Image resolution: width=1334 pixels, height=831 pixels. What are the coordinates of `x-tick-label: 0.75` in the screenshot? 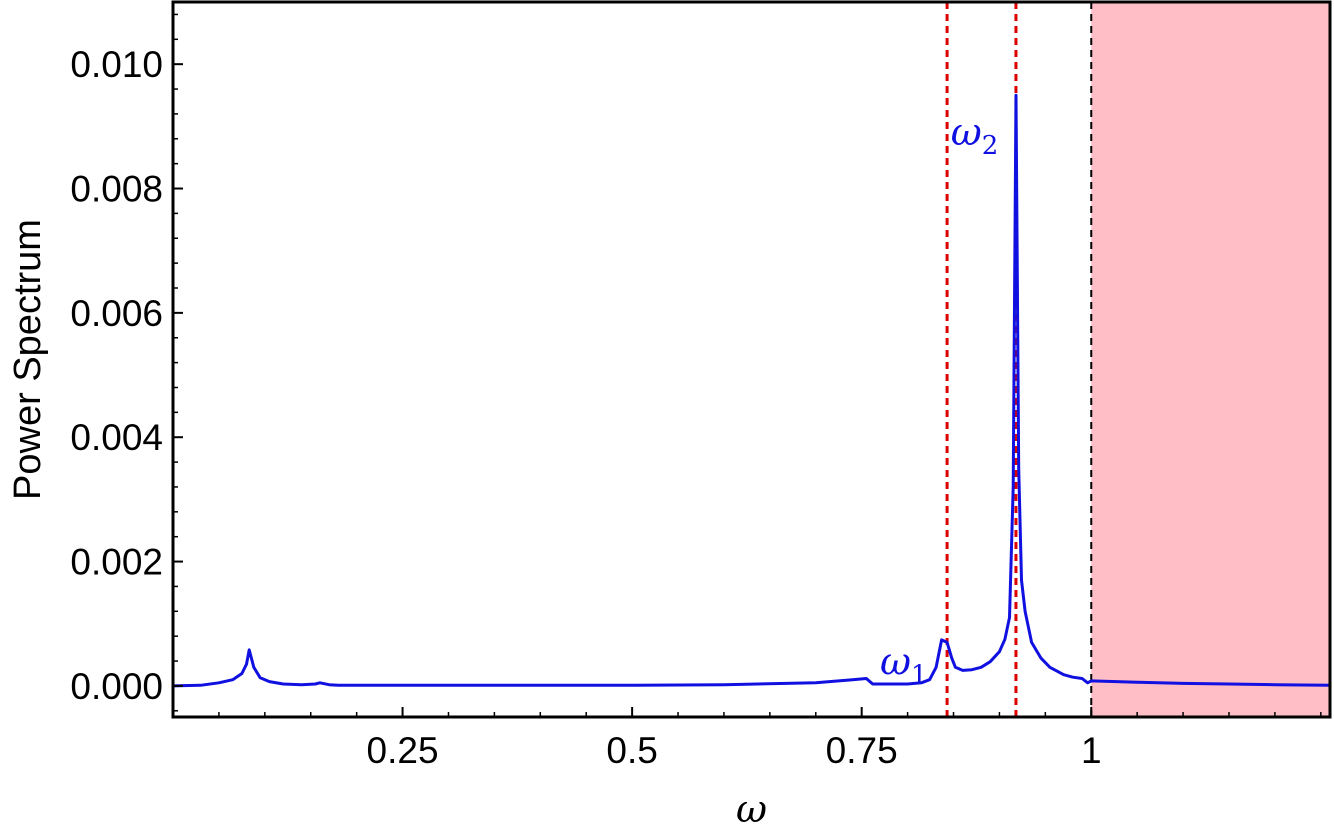 It's located at (862, 750).